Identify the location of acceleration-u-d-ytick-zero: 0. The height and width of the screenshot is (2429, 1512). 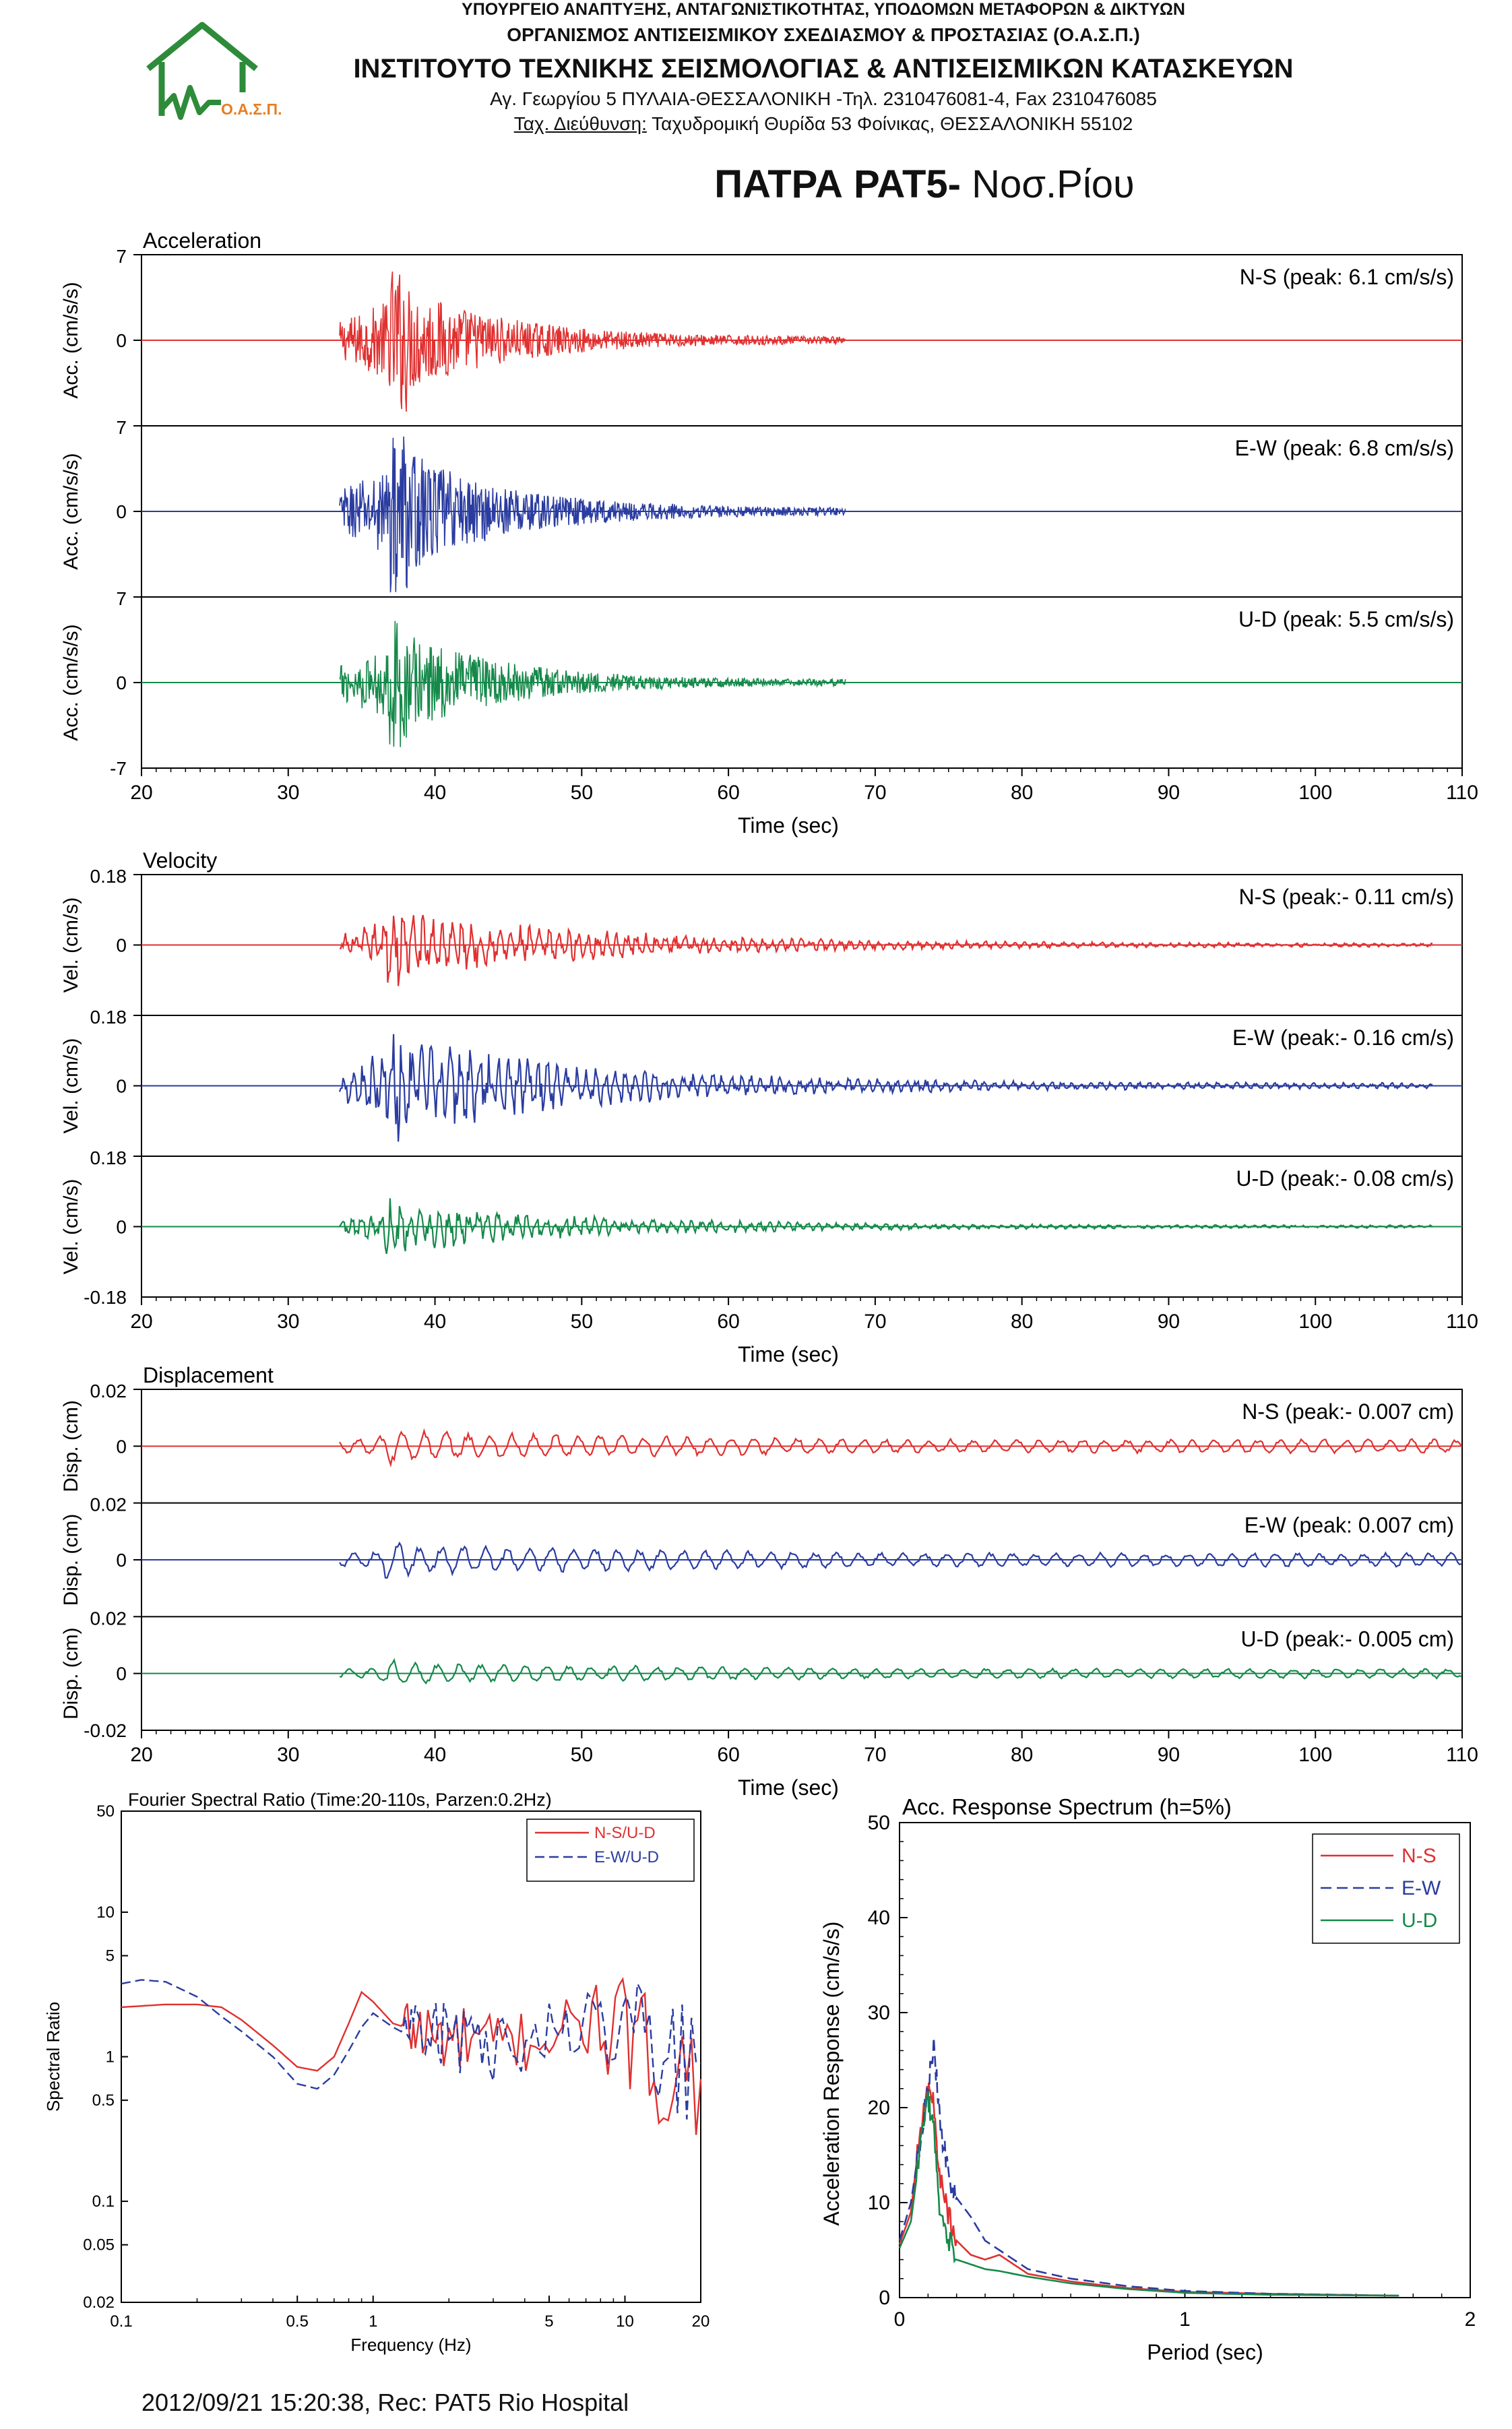
(122, 682).